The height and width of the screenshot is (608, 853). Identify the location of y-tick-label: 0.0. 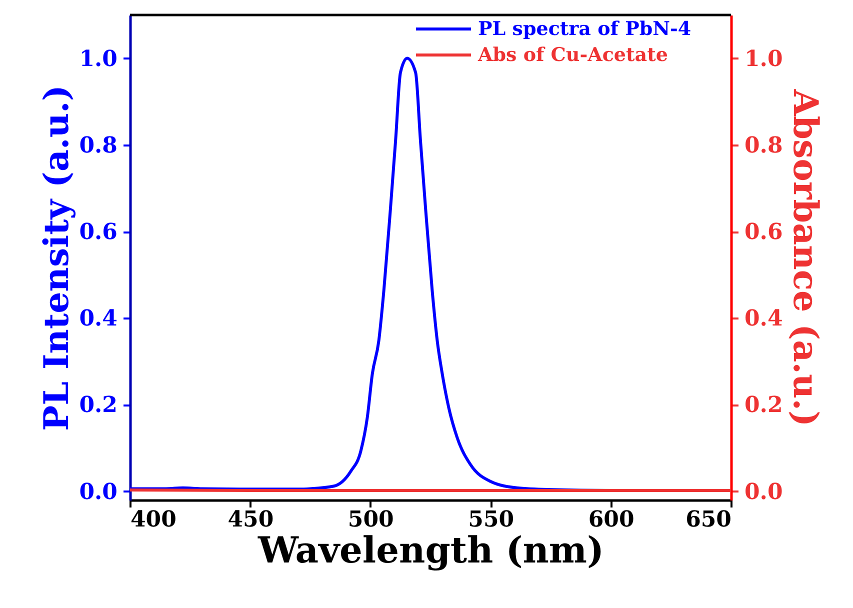
(98, 491).